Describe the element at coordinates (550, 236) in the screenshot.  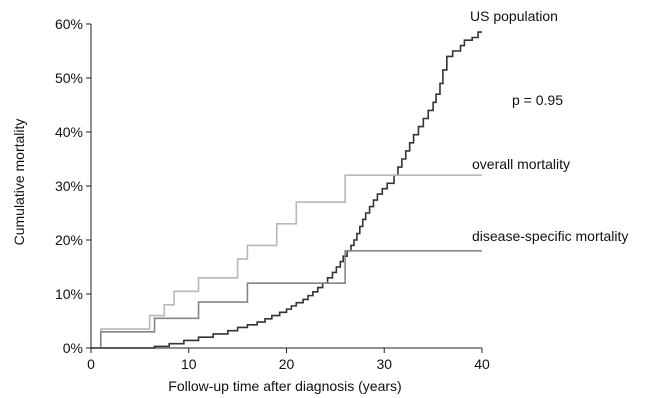
I see `series-label-disease-specific-mortality: disease-specific mortality` at that location.